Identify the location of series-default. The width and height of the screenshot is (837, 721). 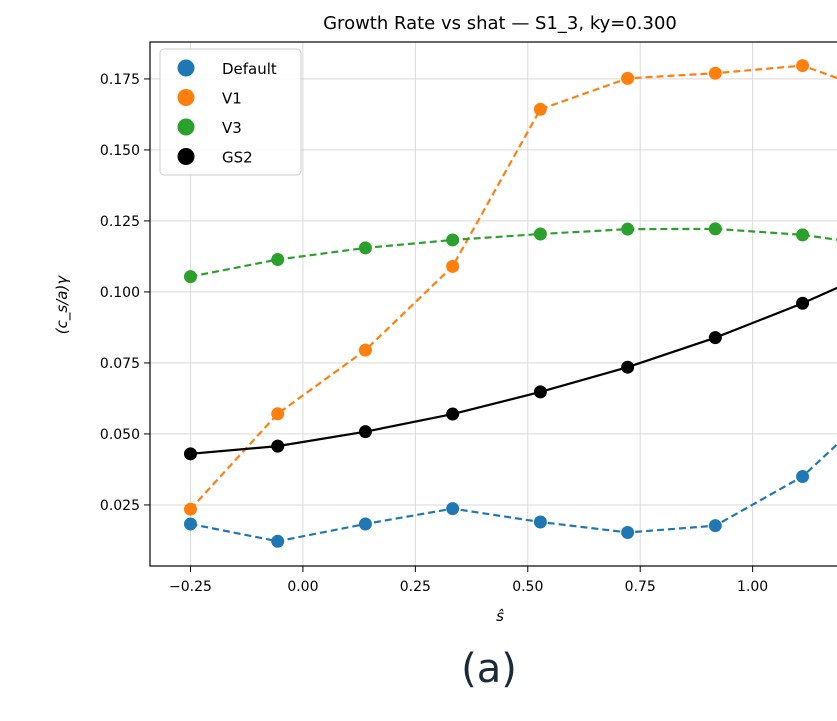
(510, 495).